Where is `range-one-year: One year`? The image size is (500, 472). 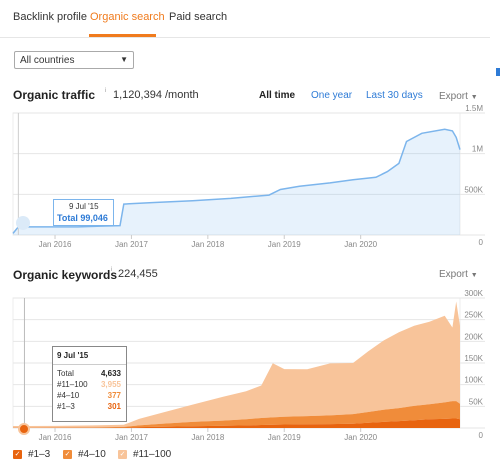
range-one-year: One year is located at coordinates (332, 95).